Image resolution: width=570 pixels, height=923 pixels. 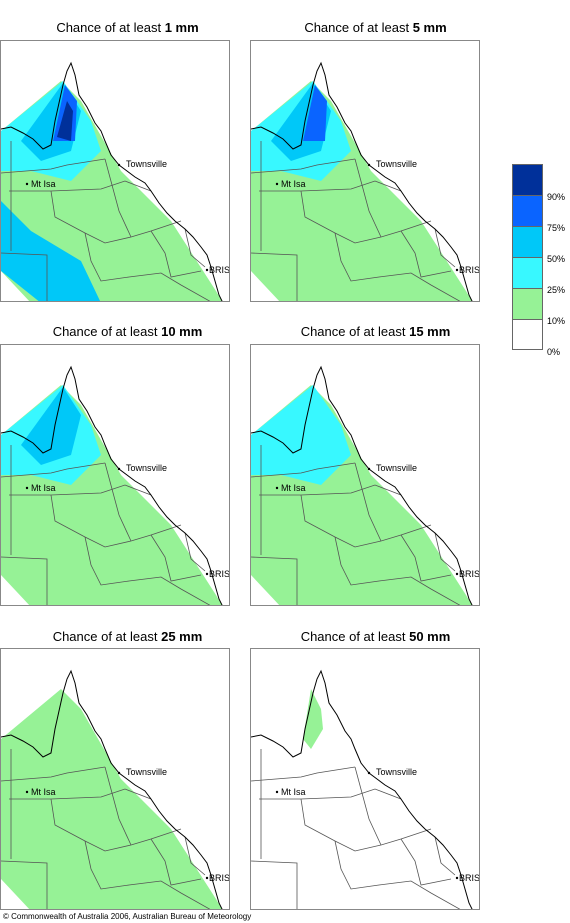 I want to click on map-panel-15mm: Townsville Mt Isa BRIS, so click(x=365, y=475).